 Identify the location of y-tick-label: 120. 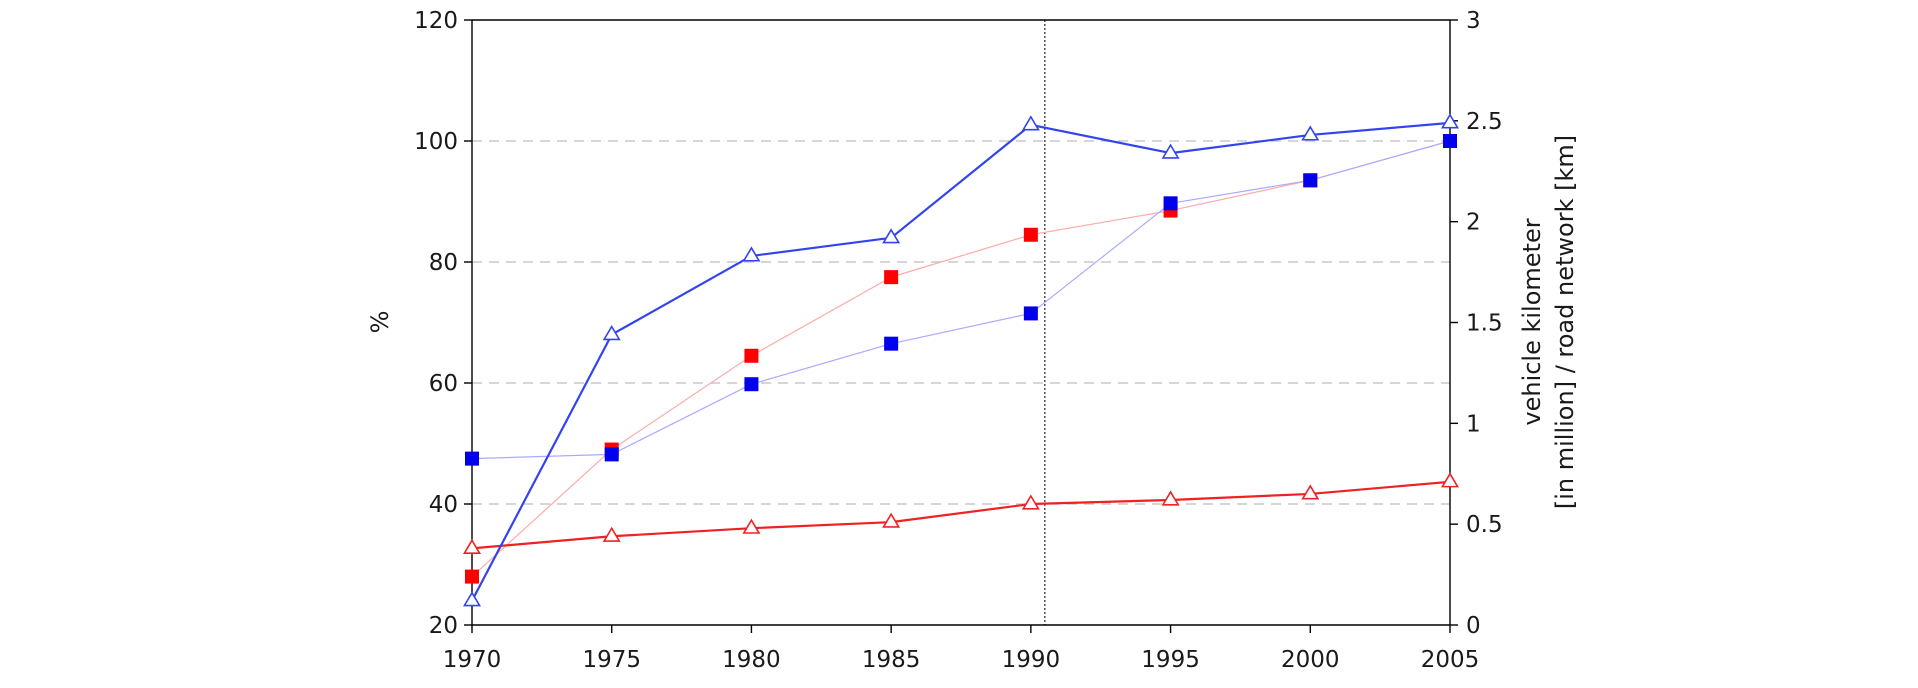
(436, 21).